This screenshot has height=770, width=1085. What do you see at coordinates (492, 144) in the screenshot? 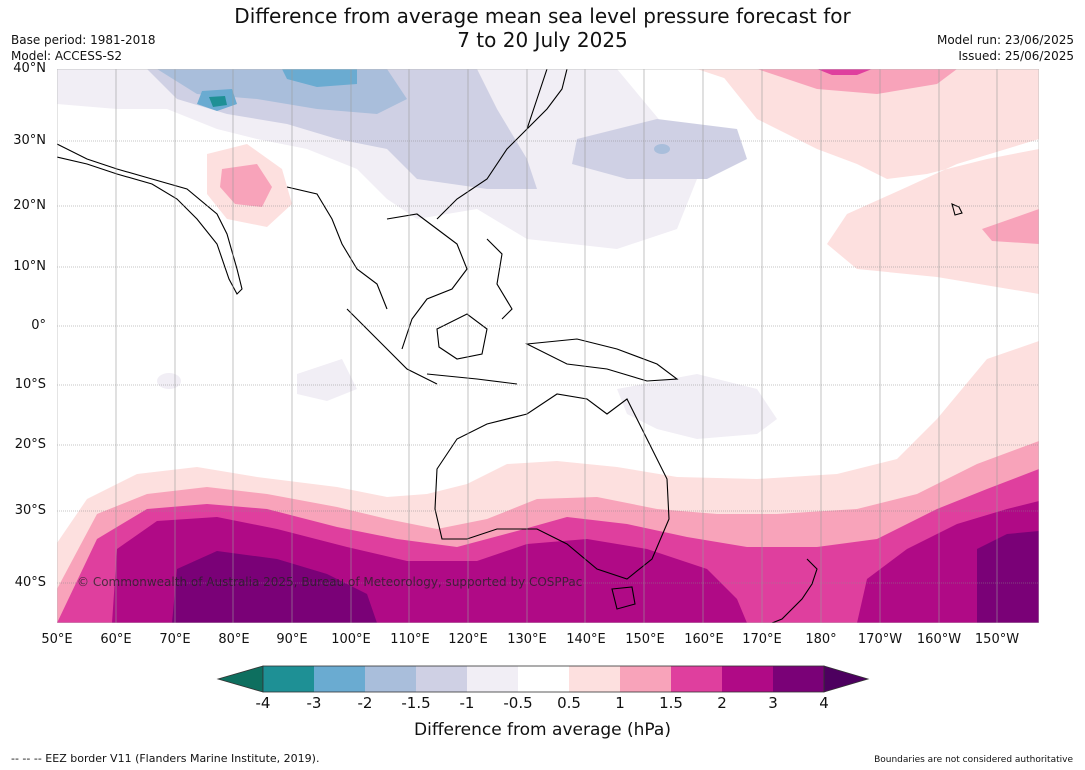
I see `coast-china` at bounding box center [492, 144].